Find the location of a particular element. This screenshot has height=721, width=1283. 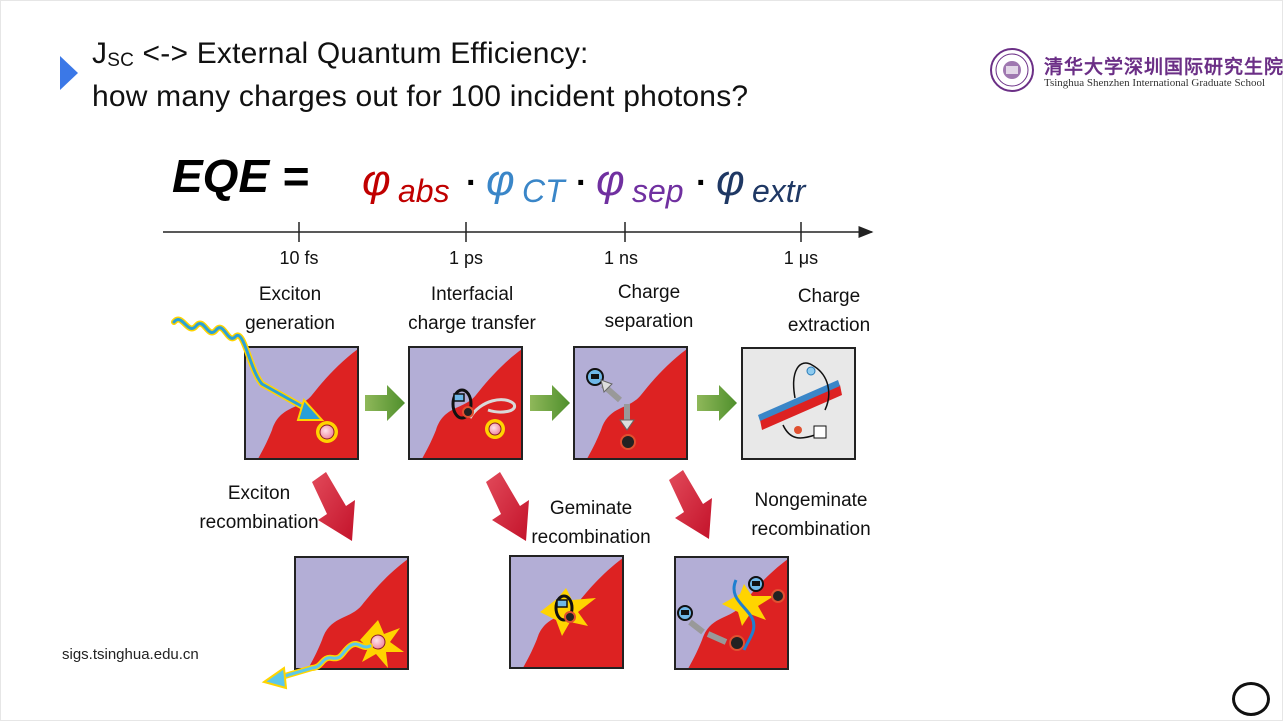

title-line-1: JSC <-> External Quantum Efficiency: is located at coordinates (340, 54).